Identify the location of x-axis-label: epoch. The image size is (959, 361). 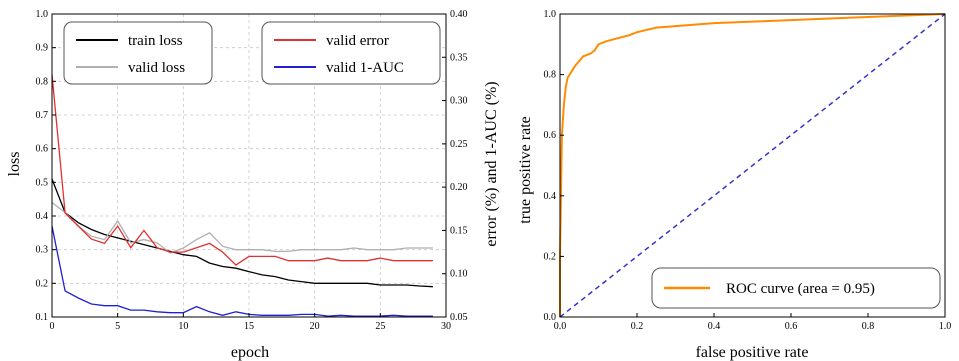
(250, 352).